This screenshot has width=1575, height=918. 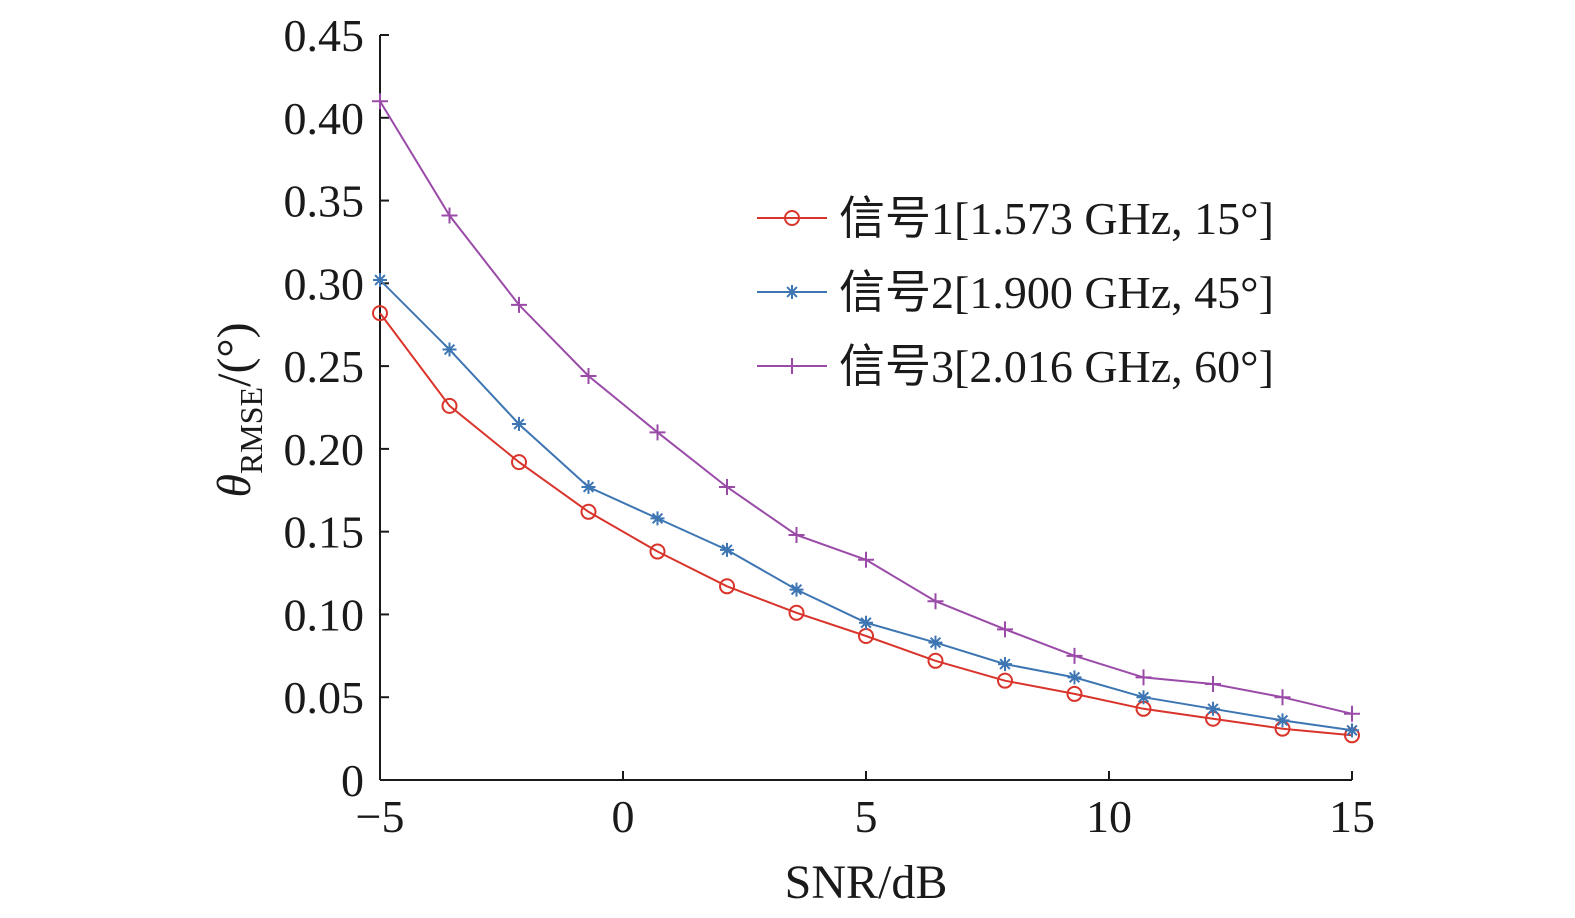 What do you see at coordinates (380, 816) in the screenshot?
I see `x-tick-label: −5` at bounding box center [380, 816].